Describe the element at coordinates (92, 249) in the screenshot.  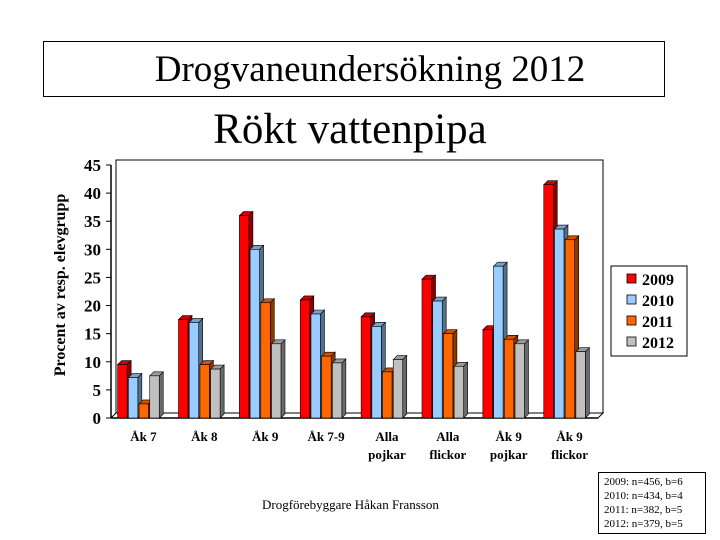
I see `y-tick-label: 30` at that location.